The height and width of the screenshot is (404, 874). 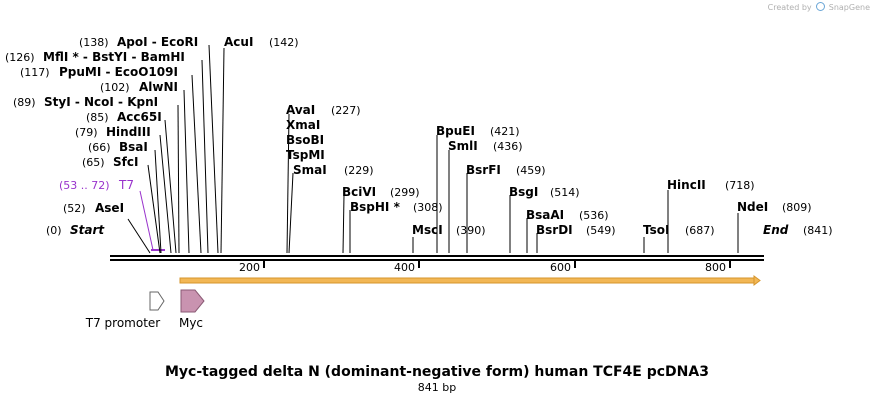 What do you see at coordinates (128, 132) in the screenshot?
I see `site-label: HindIII` at bounding box center [128, 132].